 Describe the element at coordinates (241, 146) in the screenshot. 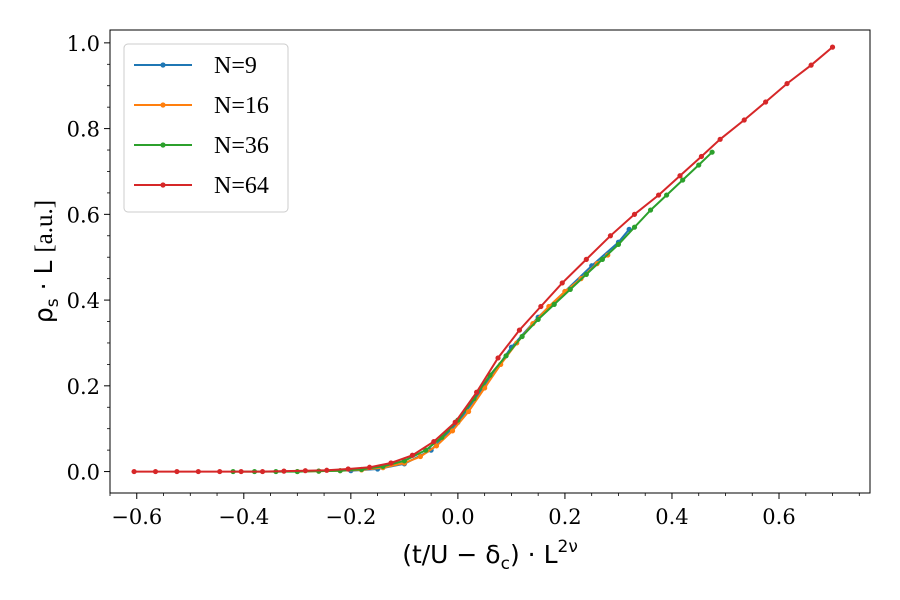

I see `legend-label: N=36` at that location.